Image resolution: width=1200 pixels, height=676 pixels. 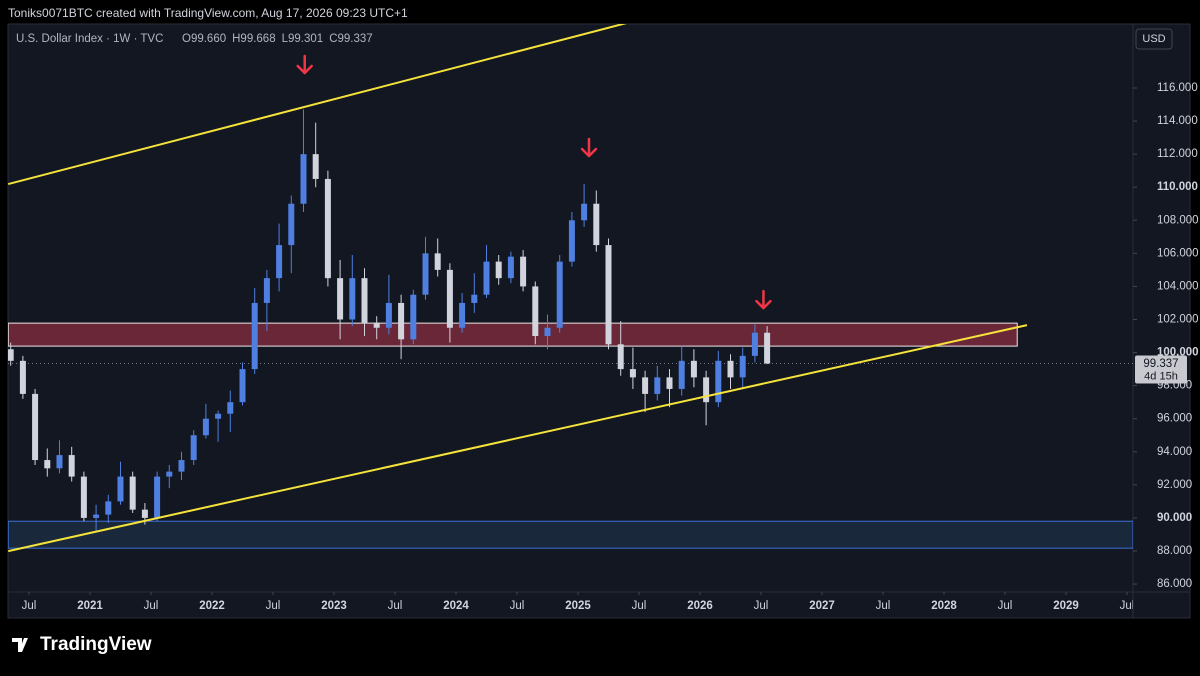 What do you see at coordinates (90, 606) in the screenshot?
I see `x-tick-label: 2021` at bounding box center [90, 606].